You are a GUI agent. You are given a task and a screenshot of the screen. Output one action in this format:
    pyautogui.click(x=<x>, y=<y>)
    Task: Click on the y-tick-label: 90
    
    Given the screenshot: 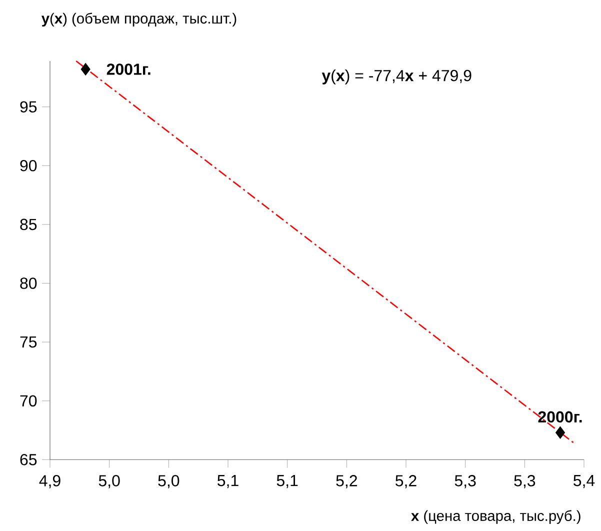 What is the action you would take?
    pyautogui.click(x=28, y=166)
    